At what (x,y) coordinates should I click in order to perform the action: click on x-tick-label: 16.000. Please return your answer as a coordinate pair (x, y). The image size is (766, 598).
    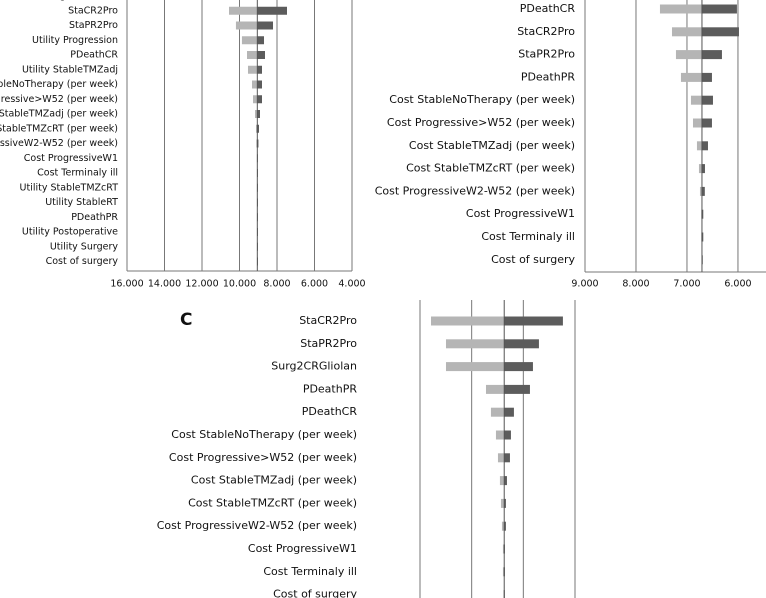
    Looking at the image, I should click on (126, 284).